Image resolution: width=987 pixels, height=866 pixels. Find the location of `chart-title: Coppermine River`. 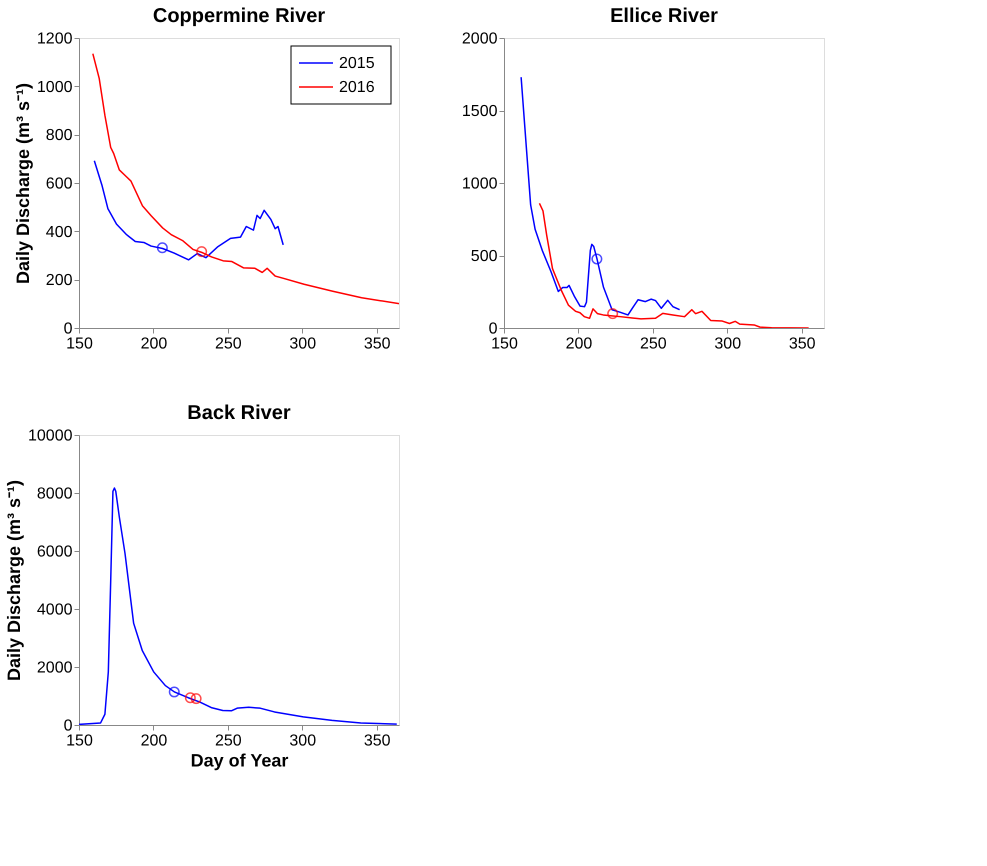

chart-title: Coppermine River is located at coordinates (239, 16).